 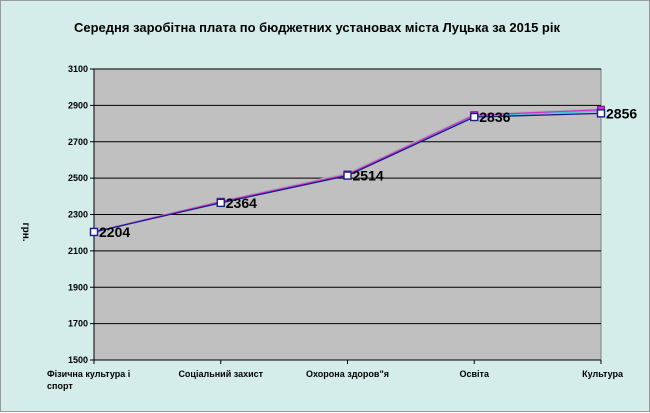 What do you see at coordinates (475, 374) in the screenshot?
I see `x-tick-label-3: Освіта` at bounding box center [475, 374].